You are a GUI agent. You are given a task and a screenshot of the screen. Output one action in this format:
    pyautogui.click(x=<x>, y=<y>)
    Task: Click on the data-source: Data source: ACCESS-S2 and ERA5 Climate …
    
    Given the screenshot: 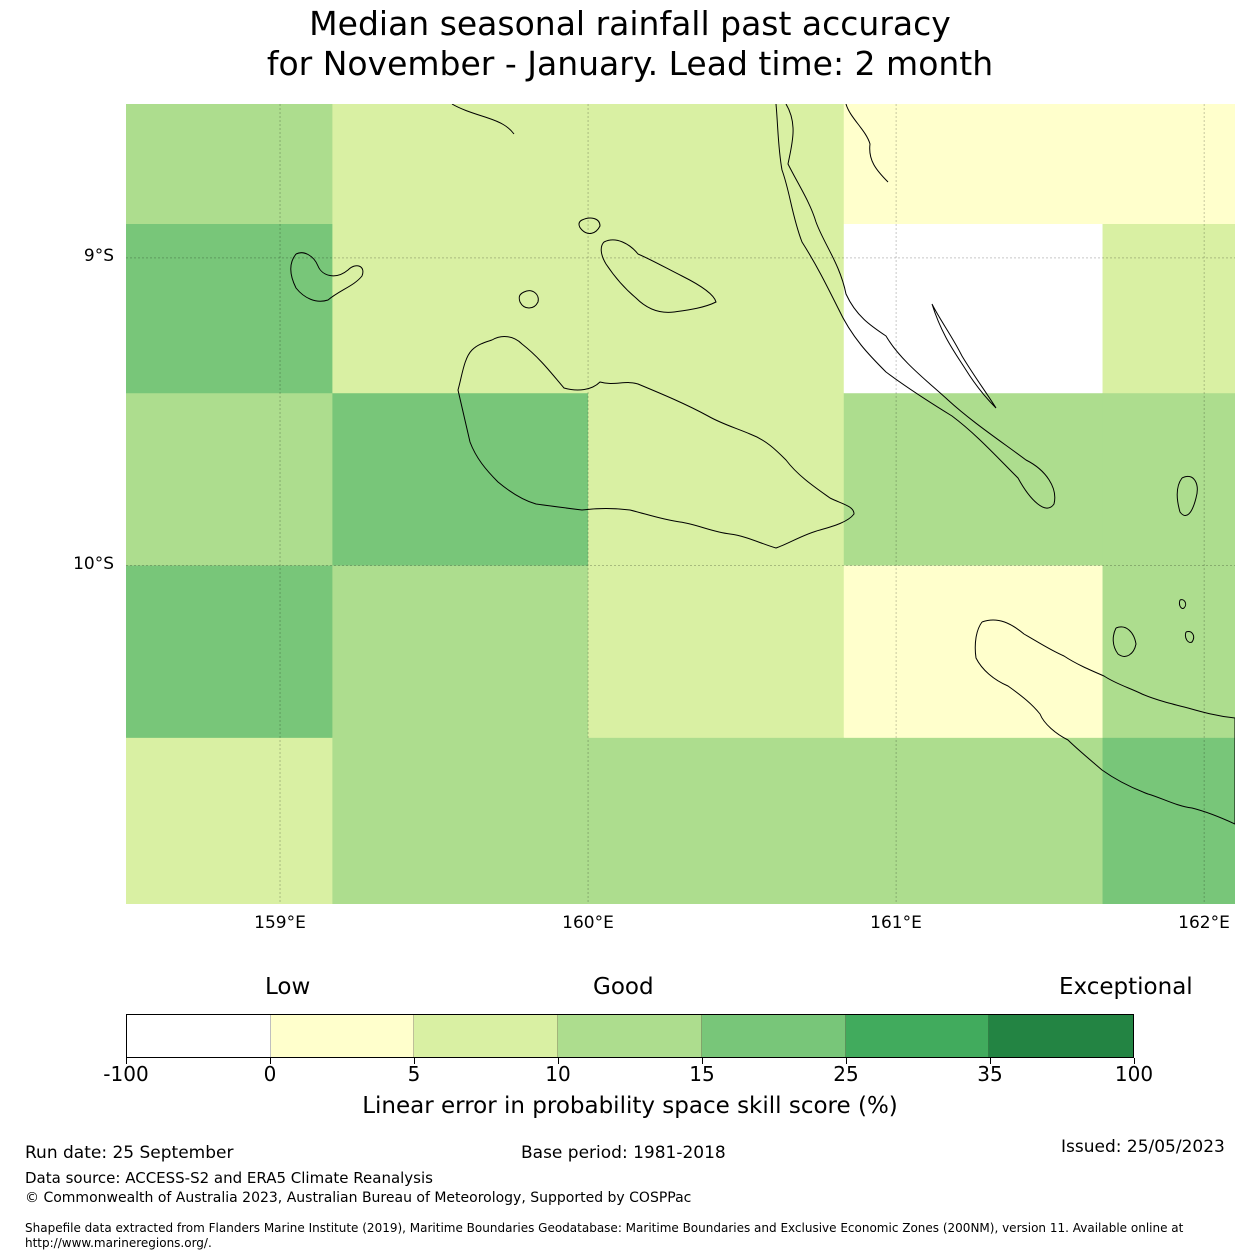 What is the action you would take?
    pyautogui.click(x=229, y=1178)
    